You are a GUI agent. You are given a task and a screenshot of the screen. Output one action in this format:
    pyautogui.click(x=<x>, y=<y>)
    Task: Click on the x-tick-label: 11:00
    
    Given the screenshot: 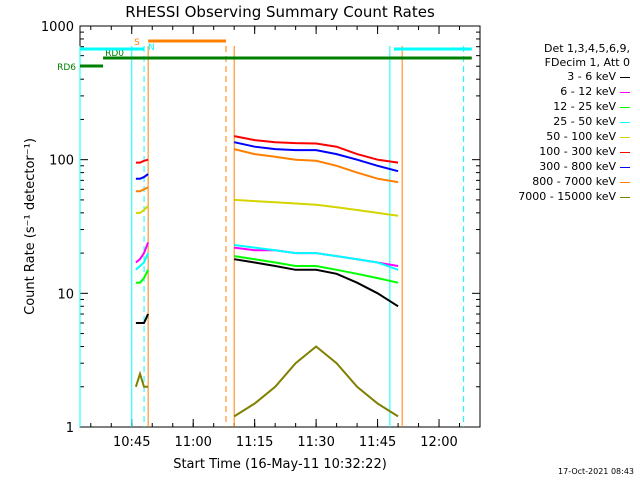 What is the action you would take?
    pyautogui.click(x=192, y=442)
    